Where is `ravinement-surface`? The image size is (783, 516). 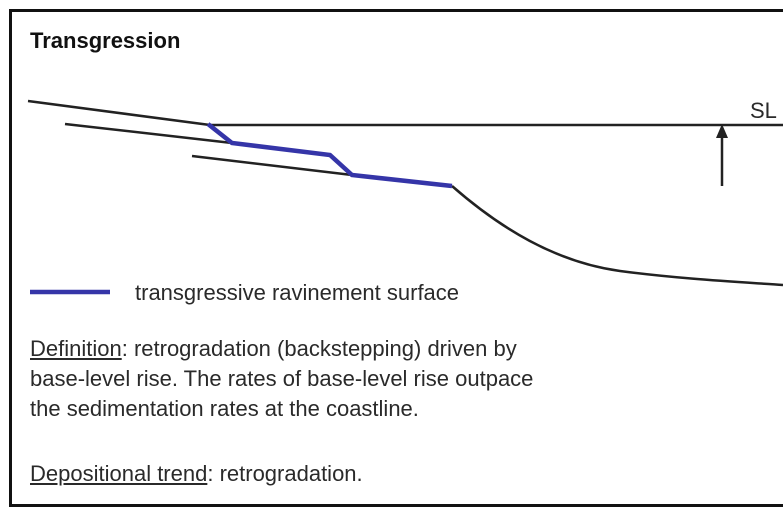 ravinement-surface is located at coordinates (329, 155).